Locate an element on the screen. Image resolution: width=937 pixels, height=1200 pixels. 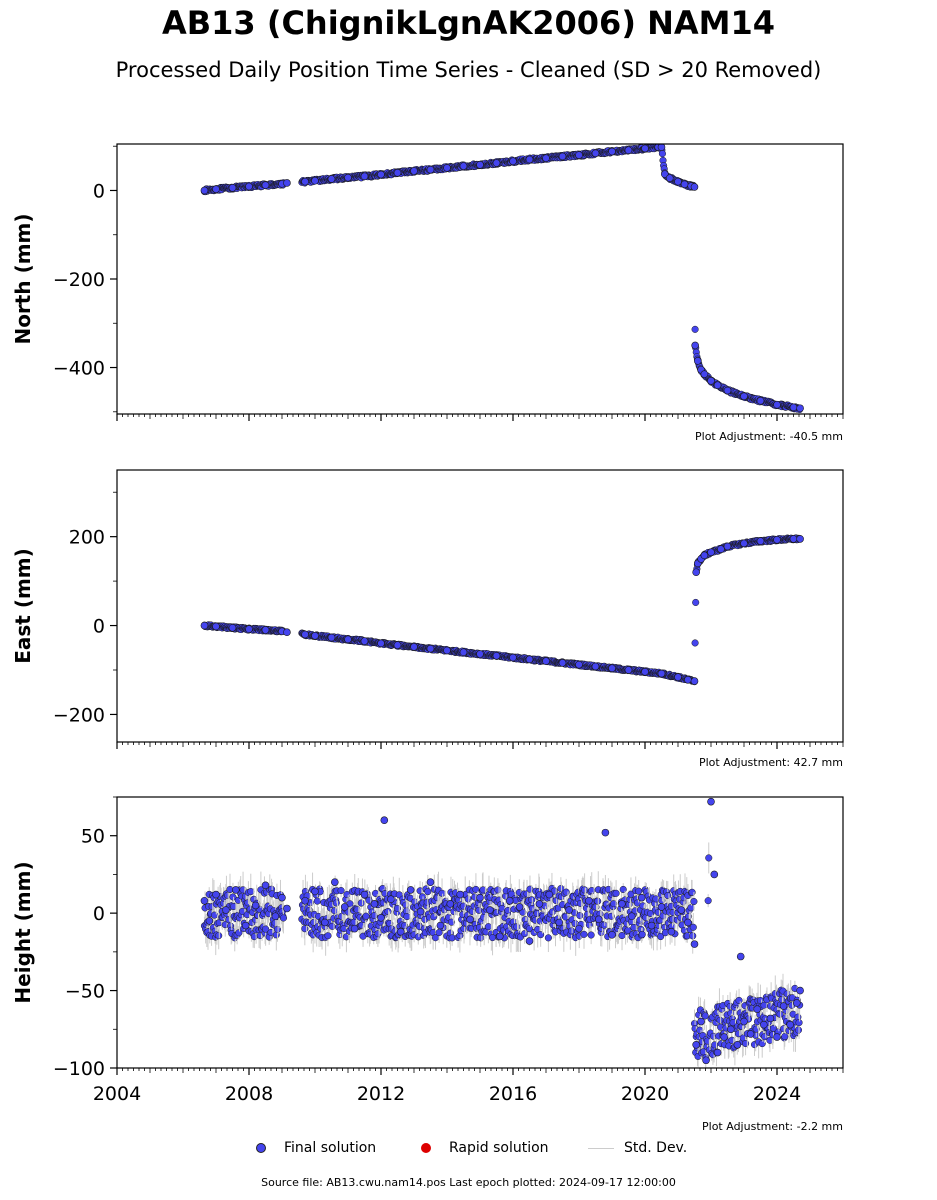
y-tick-label: −200 is located at coordinates (79, 715).